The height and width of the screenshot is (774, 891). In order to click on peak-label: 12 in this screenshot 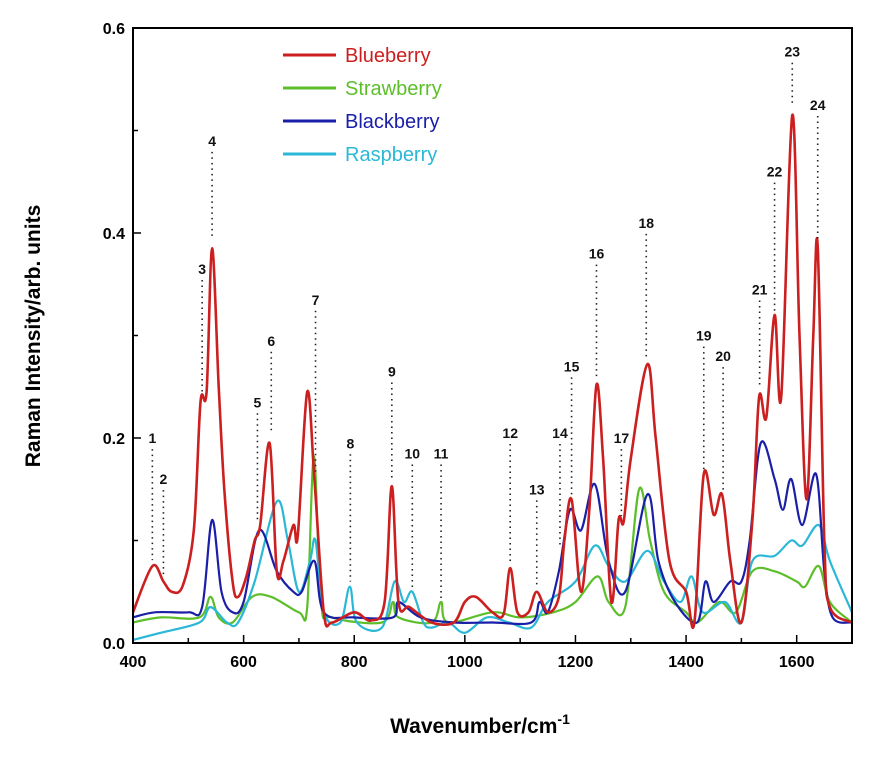, I will do `click(510, 433)`.